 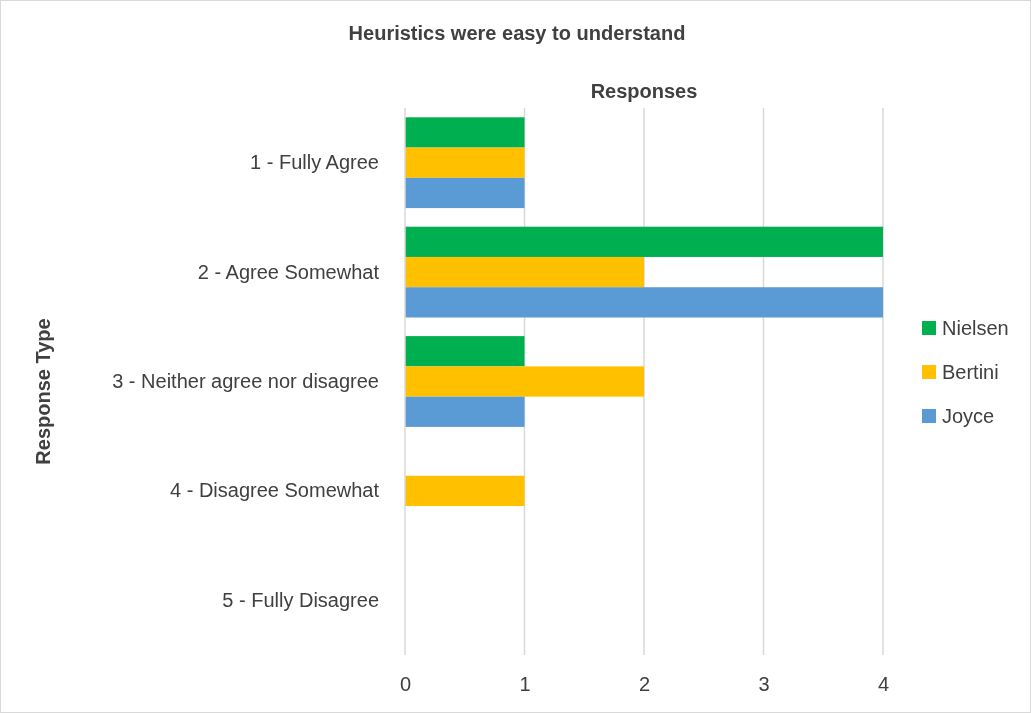 What do you see at coordinates (764, 684) in the screenshot?
I see `x-tick-label: 3` at bounding box center [764, 684].